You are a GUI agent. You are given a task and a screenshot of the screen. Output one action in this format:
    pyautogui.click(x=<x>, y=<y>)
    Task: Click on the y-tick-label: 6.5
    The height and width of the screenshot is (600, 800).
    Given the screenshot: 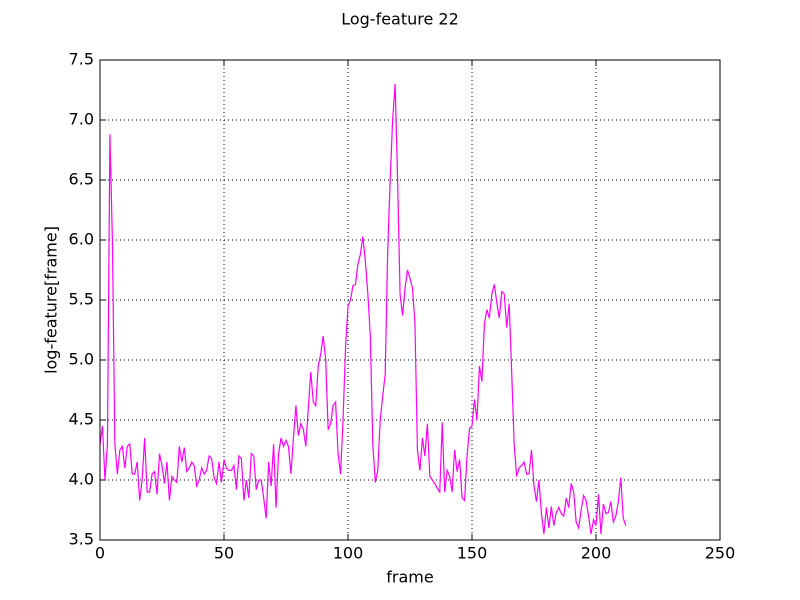 What is the action you would take?
    pyautogui.click(x=81, y=179)
    